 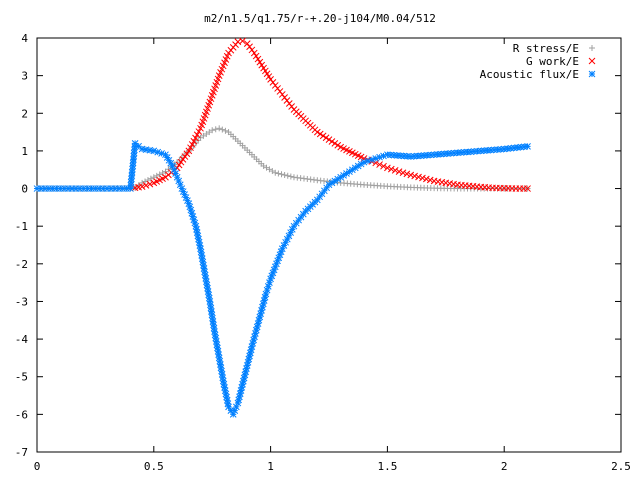 What do you see at coordinates (21, 264) in the screenshot?
I see `y-tick-label: -2` at bounding box center [21, 264].